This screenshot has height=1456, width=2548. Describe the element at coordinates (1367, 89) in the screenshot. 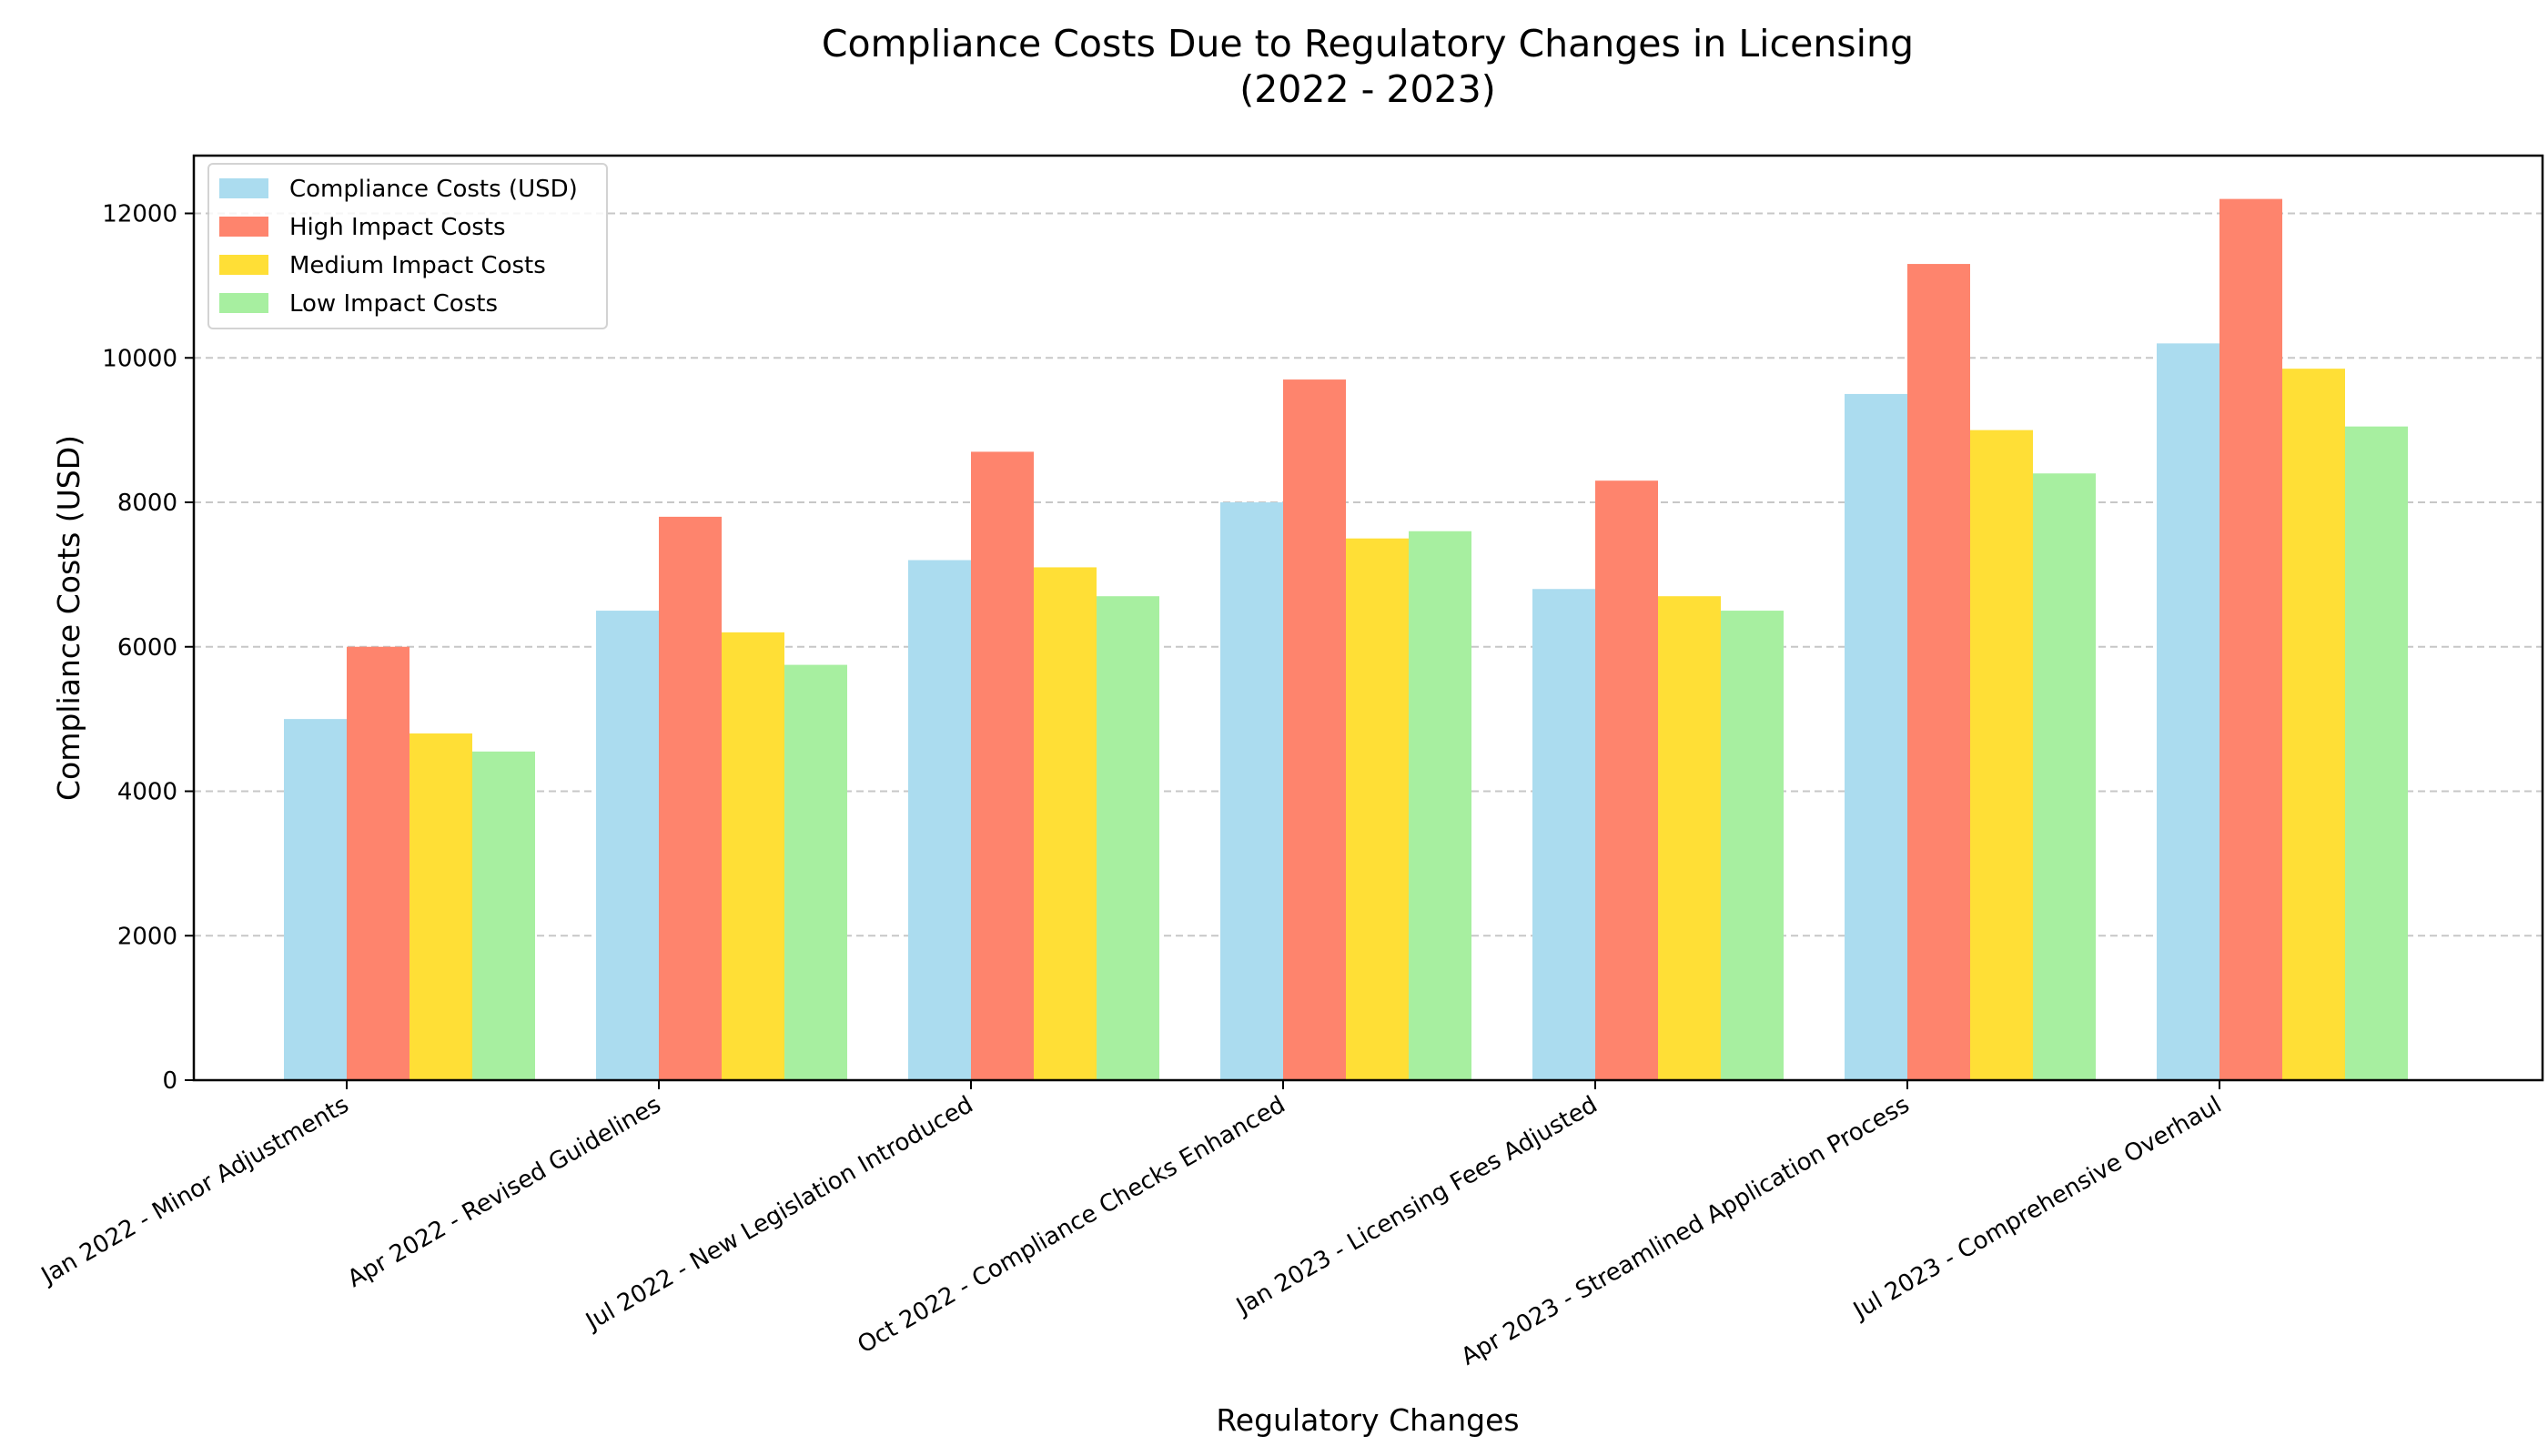

I see `chart-title-line-2: (2022 - 2023)` at that location.